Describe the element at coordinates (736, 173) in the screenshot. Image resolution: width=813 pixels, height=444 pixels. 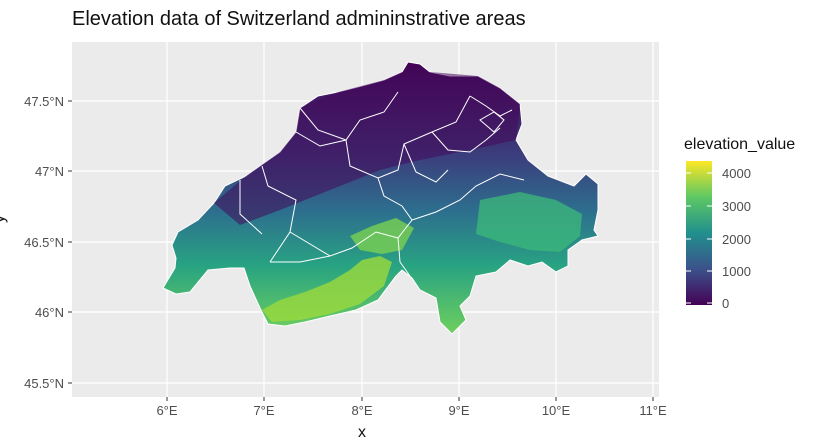
I see `legend-tick-label: 4000` at that location.